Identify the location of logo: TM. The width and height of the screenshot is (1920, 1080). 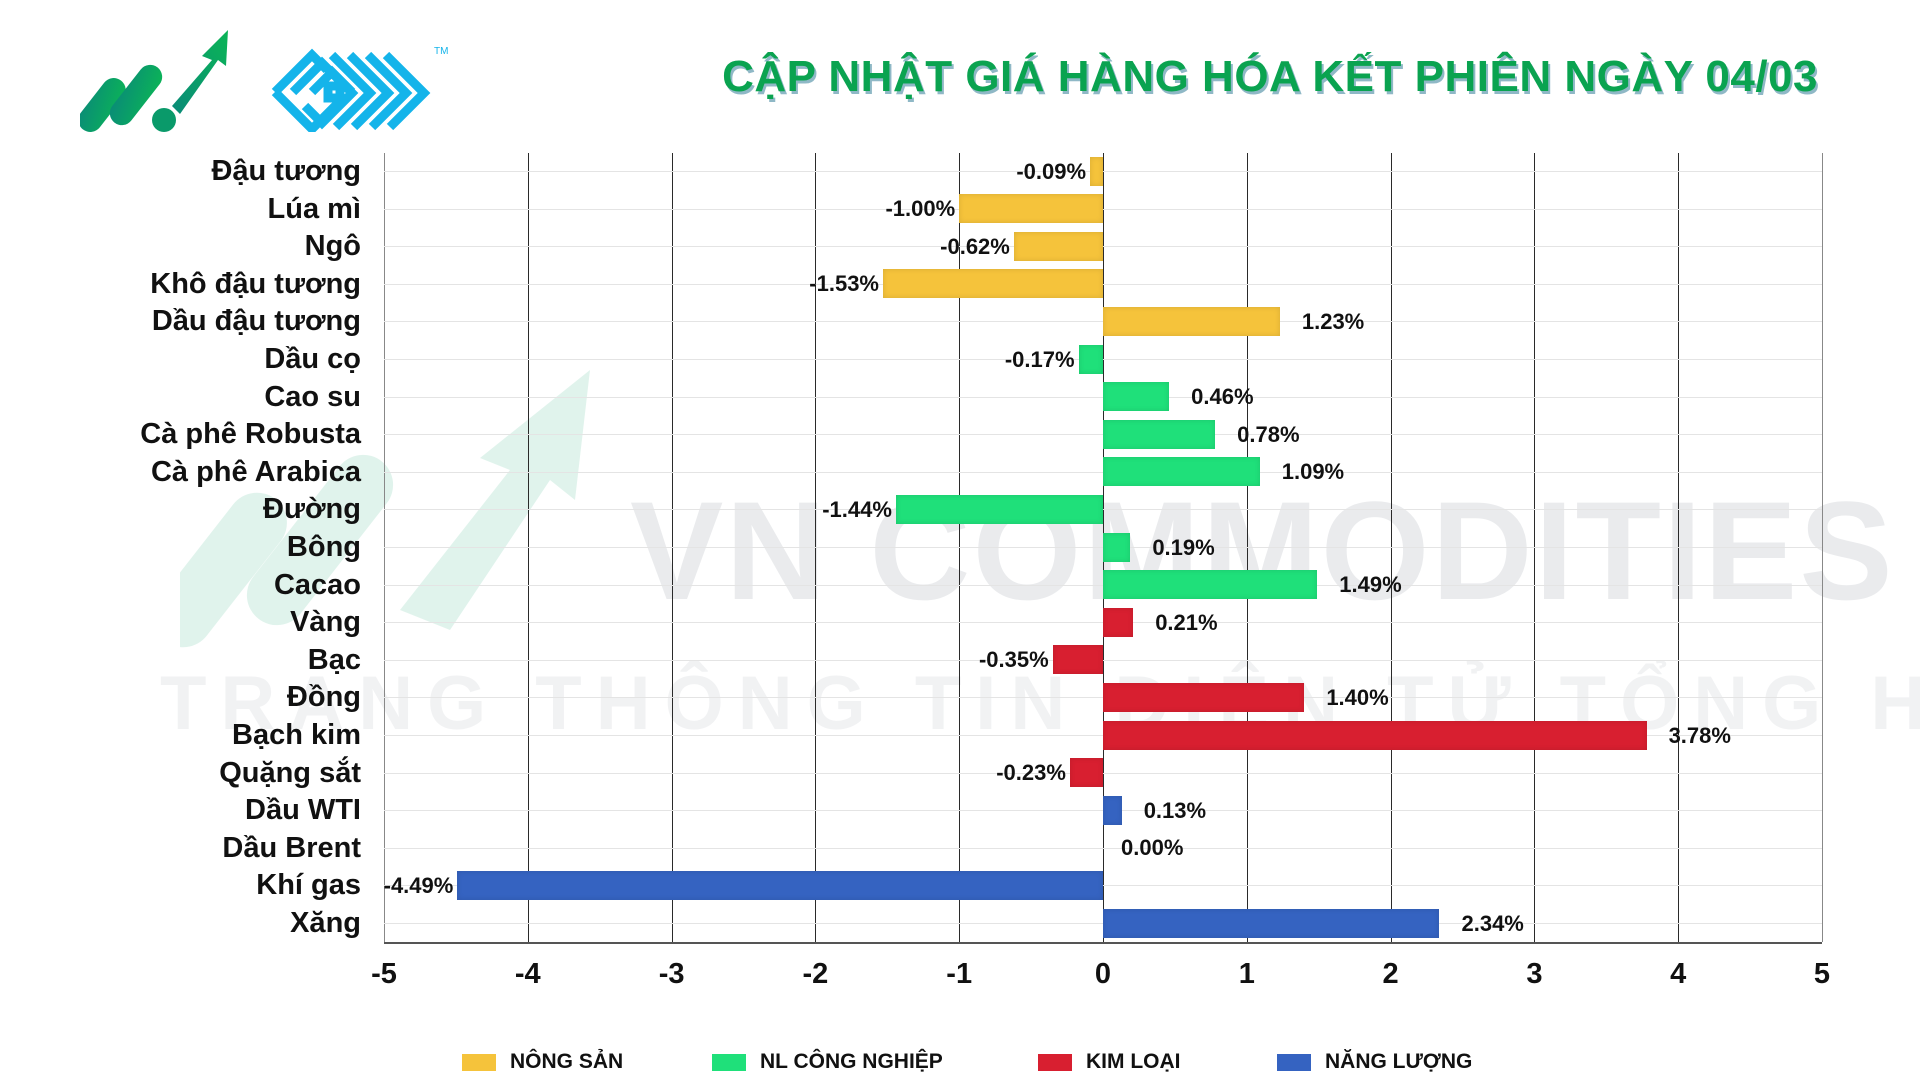
(269, 79).